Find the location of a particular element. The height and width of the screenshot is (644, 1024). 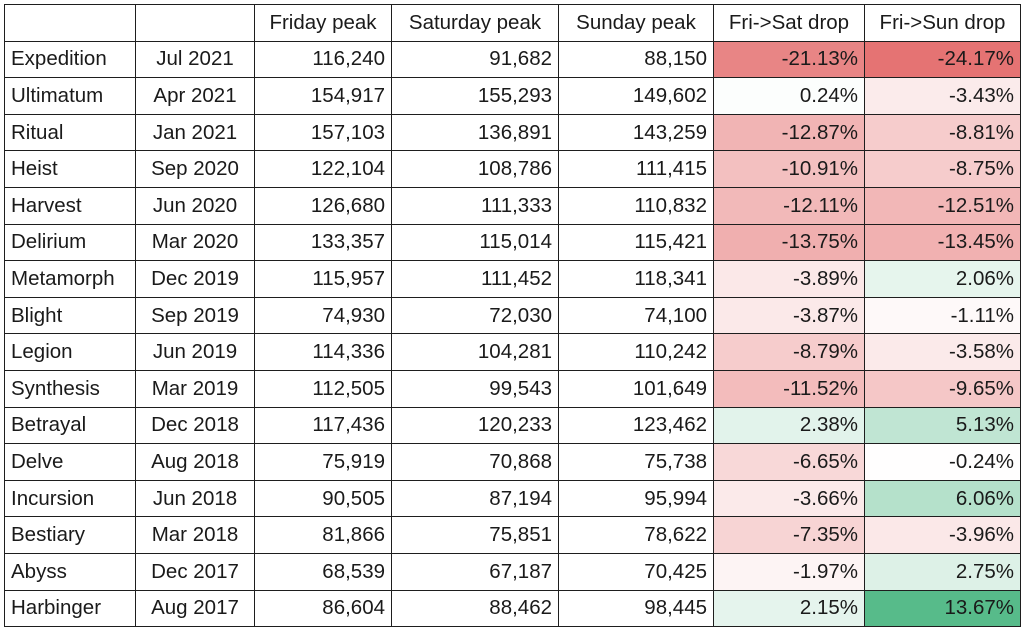

saturday-peak-cell: 111,452 is located at coordinates (475, 279).